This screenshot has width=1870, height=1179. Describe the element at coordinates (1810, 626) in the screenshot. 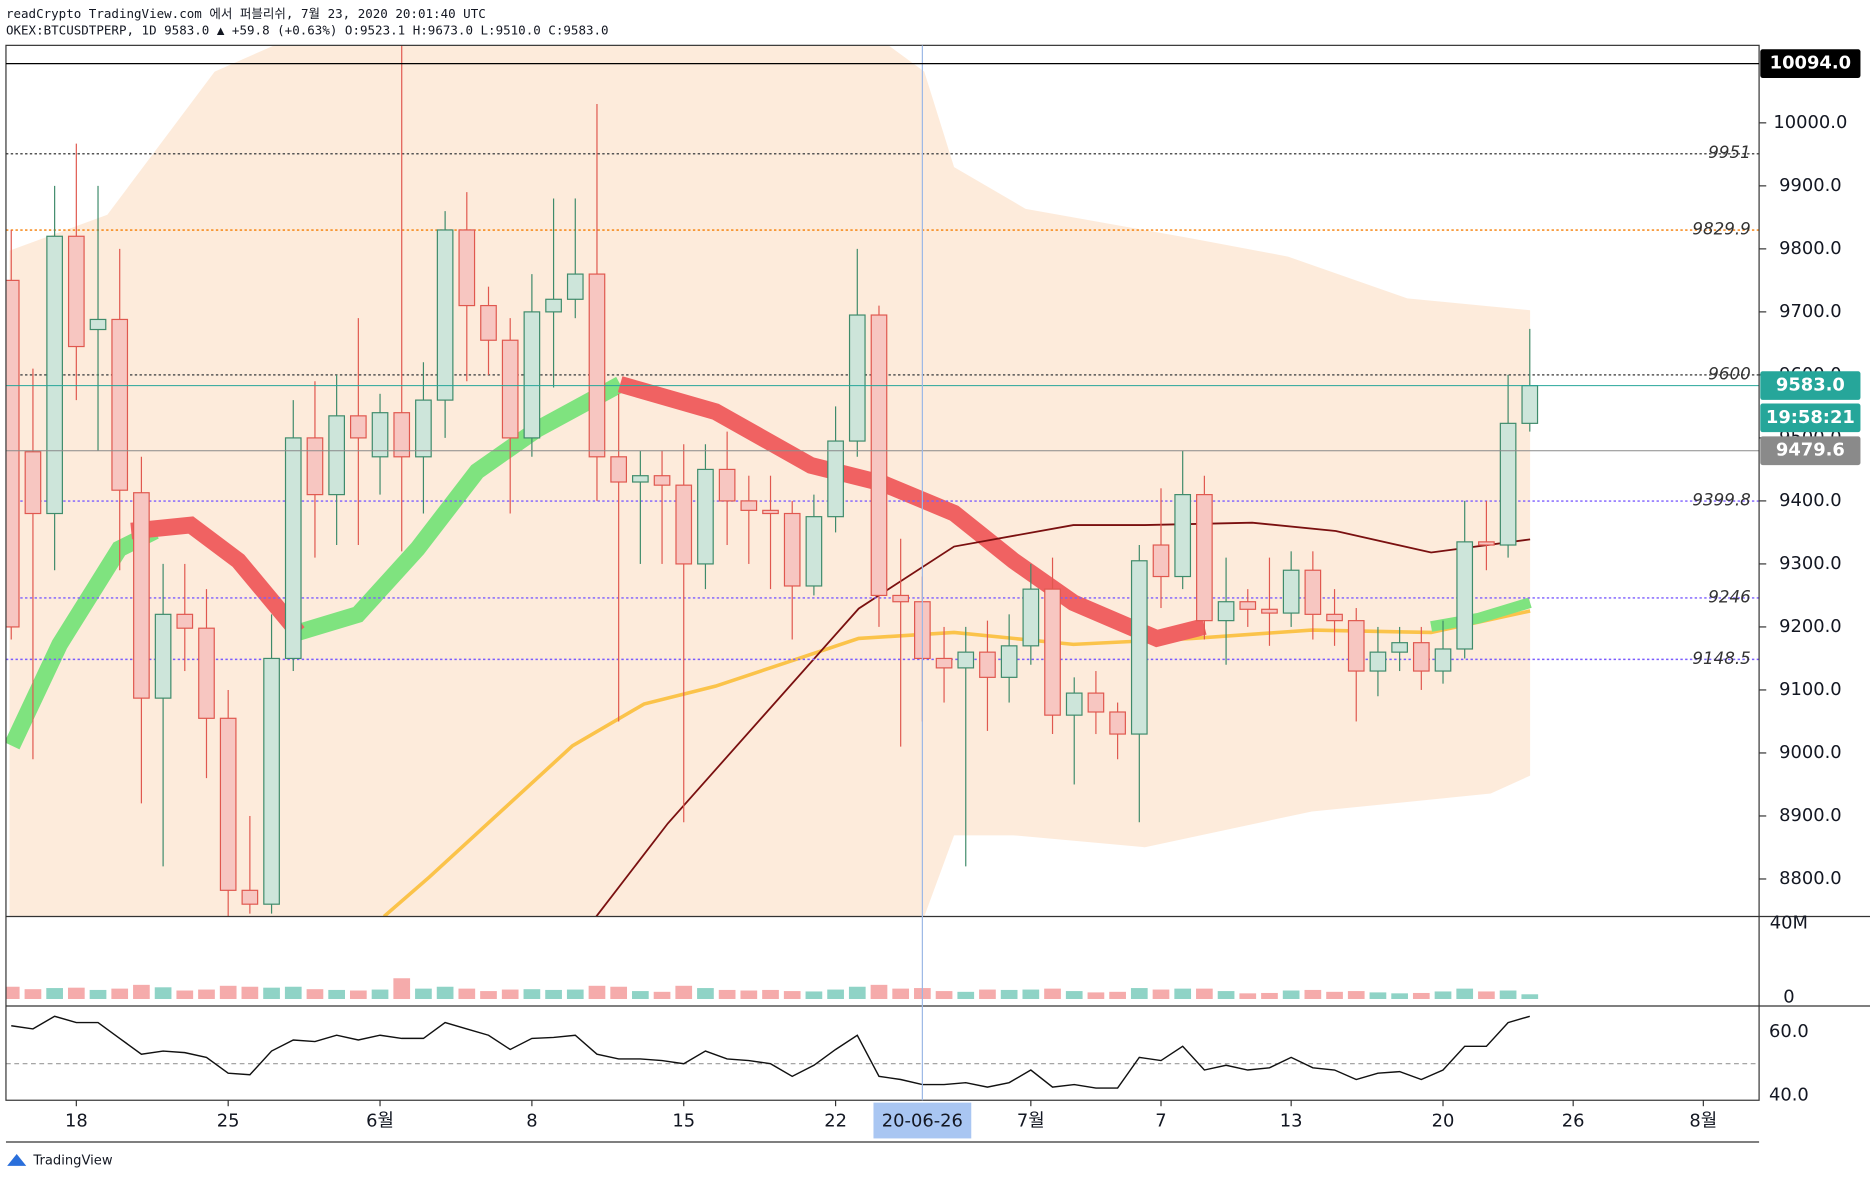

I see `y-tick-label: 9200.0` at that location.